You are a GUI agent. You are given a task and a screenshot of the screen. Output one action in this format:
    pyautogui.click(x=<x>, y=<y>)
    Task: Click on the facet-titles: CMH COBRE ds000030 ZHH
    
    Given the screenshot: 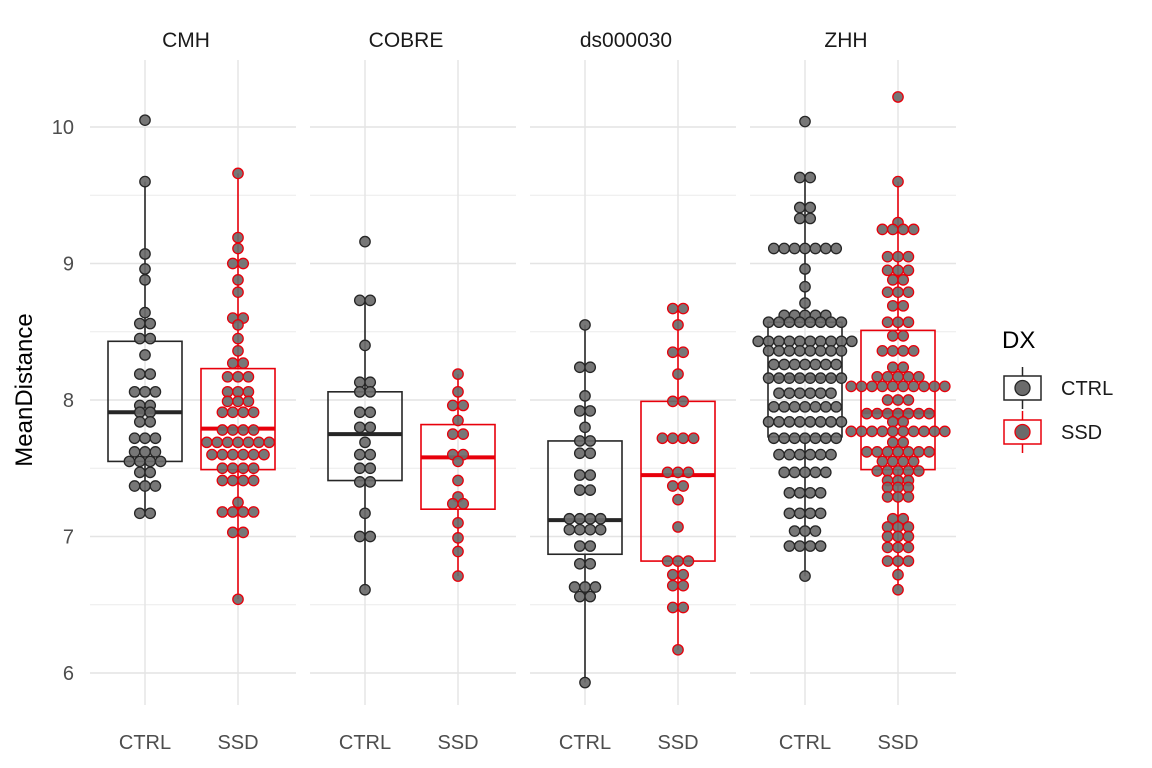 What is the action you would take?
    pyautogui.click(x=515, y=40)
    